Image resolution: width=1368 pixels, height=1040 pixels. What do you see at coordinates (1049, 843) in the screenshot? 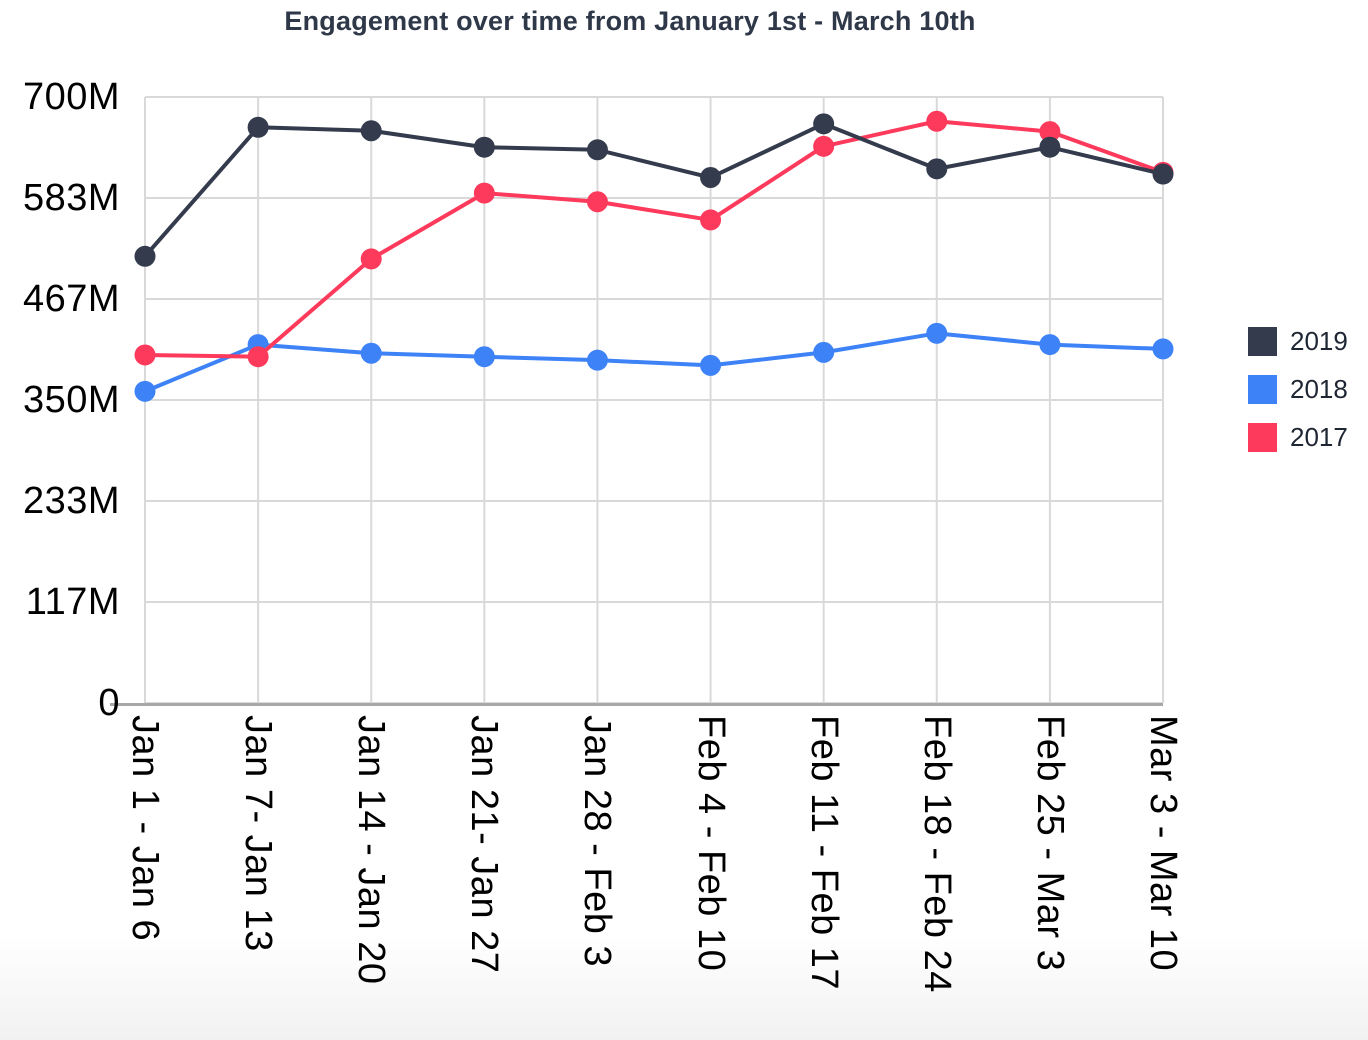
I see `x-tick-label: Feb 25 - Mar 3` at bounding box center [1049, 843].